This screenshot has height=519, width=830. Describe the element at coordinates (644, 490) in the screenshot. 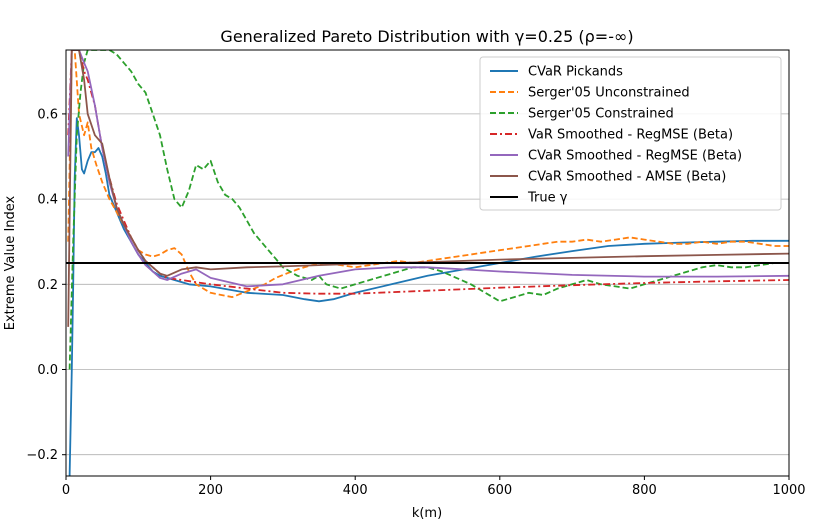

I see `x-tick-label-4: 800` at that location.